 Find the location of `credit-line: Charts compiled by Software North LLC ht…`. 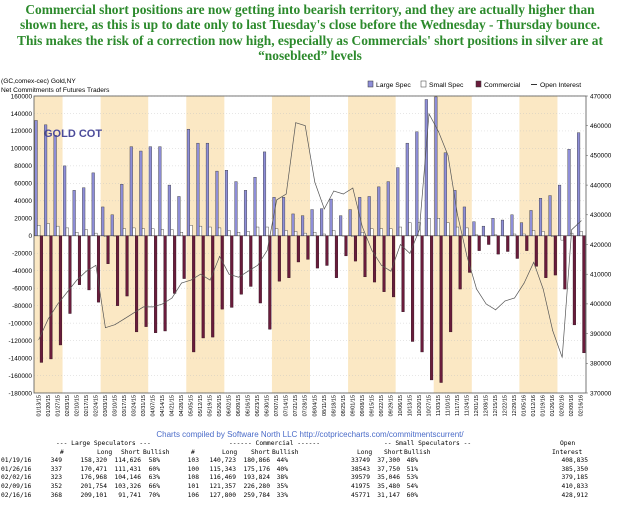

credit-line: Charts compiled by Software North LLC ht… is located at coordinates (310, 434).